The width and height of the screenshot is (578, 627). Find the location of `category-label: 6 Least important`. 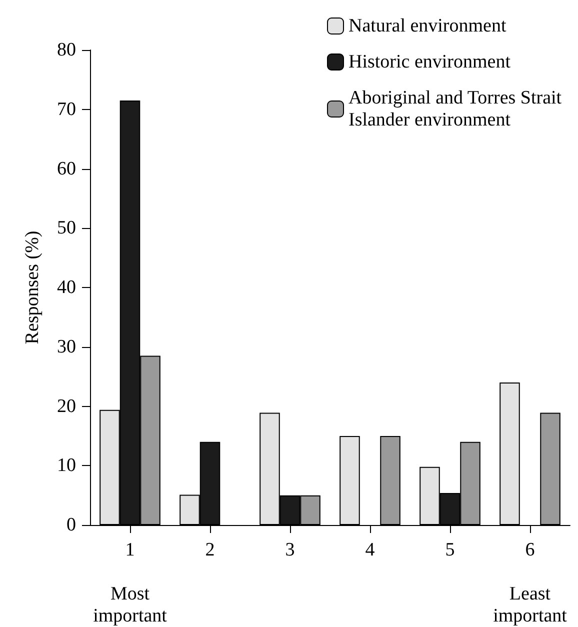

category-label: 6 Least important is located at coordinates (530, 583).